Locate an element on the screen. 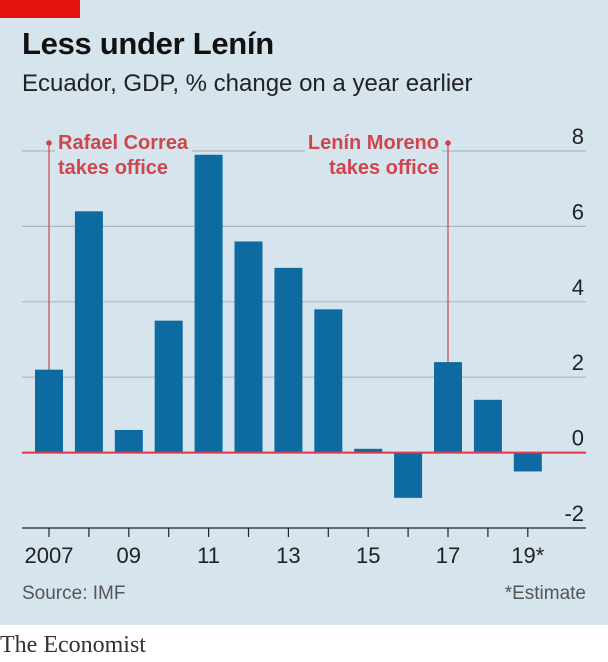  annotation-label: Lenín Moreno is located at coordinates (373, 143).